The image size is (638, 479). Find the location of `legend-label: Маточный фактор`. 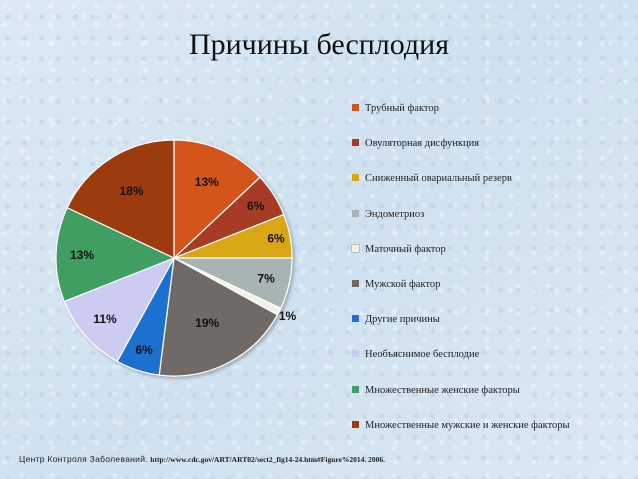

legend-label: Маточный фактор is located at coordinates (405, 249).